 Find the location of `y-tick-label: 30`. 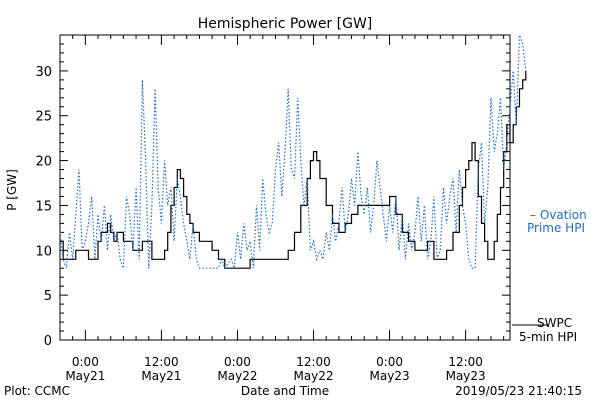

y-tick-label: 30 is located at coordinates (43, 72).